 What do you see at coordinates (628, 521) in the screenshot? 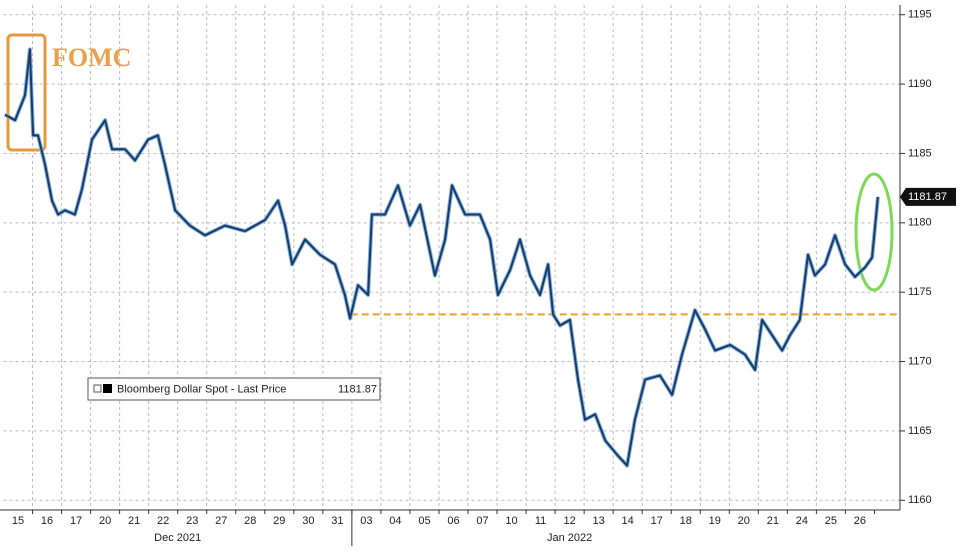
I see `x-tick-label: 14` at bounding box center [628, 521].